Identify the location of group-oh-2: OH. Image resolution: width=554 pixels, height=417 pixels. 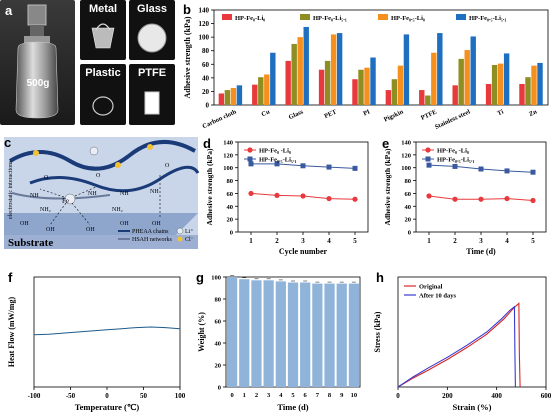
(50, 230).